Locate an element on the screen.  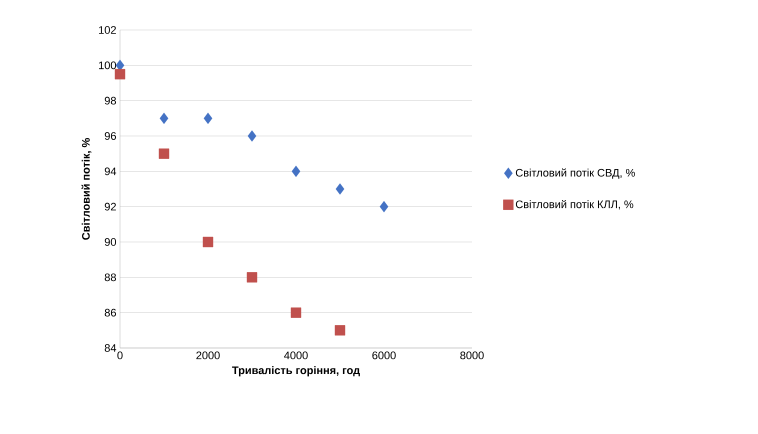
x-axis-title: Тривалість горіння, год is located at coordinates (296, 371).